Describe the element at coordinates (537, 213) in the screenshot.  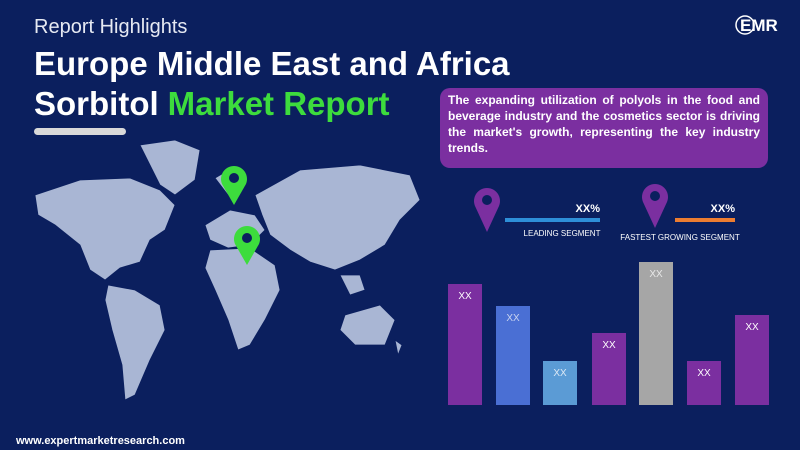
I see `segment-leading: XX% LEADING SEGMENT` at that location.